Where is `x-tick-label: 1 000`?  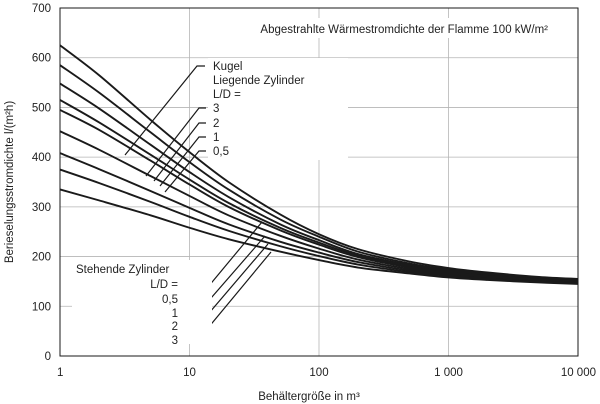 x-tick-label: 1 000 is located at coordinates (448, 373).